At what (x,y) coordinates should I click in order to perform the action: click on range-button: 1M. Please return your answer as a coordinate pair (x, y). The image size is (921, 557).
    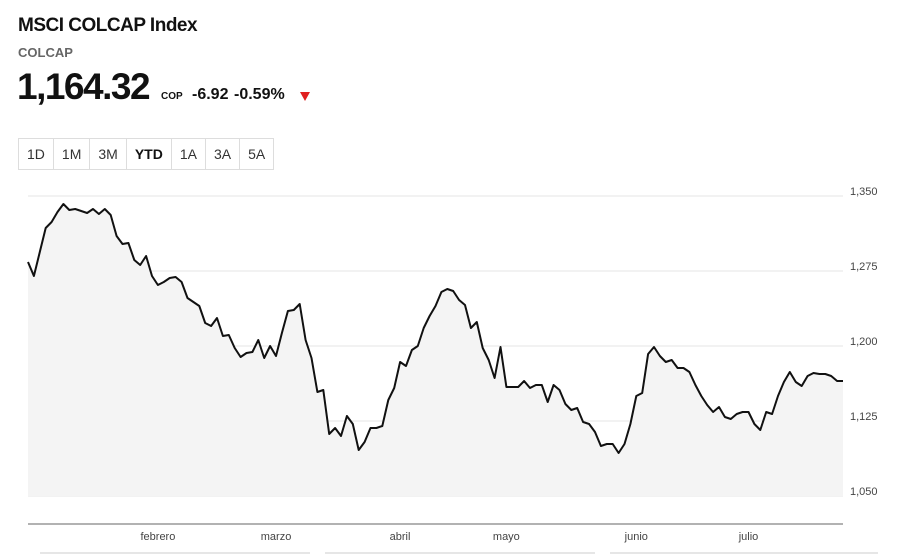
    Looking at the image, I should click on (72, 154).